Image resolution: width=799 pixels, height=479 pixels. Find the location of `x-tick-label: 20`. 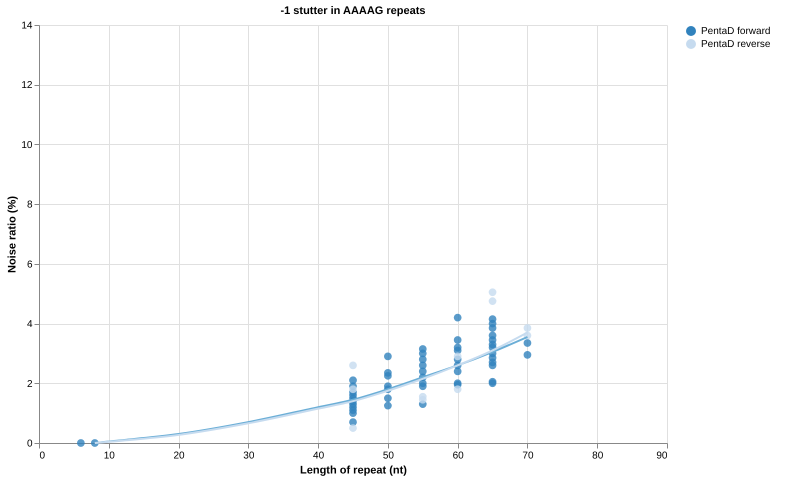

x-tick-label: 20 is located at coordinates (179, 456).